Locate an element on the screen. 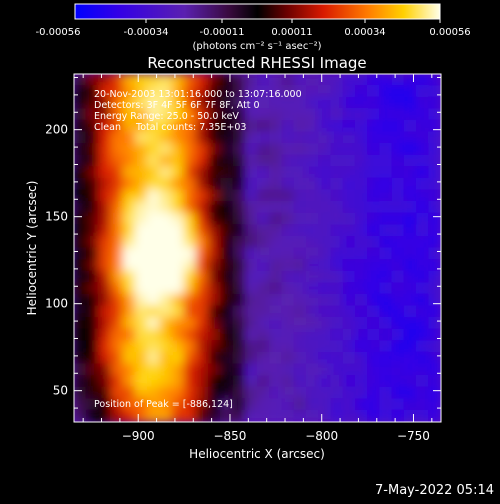  timestamp: 7-May-2022 05:14 is located at coordinates (434, 490).